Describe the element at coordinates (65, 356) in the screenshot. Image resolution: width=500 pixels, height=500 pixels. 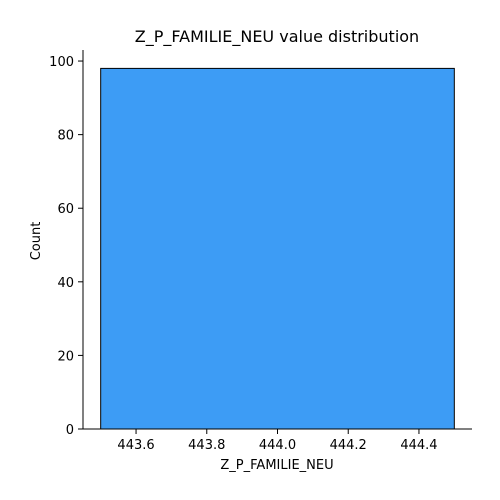
I see `y-tick-label: 20` at that location.